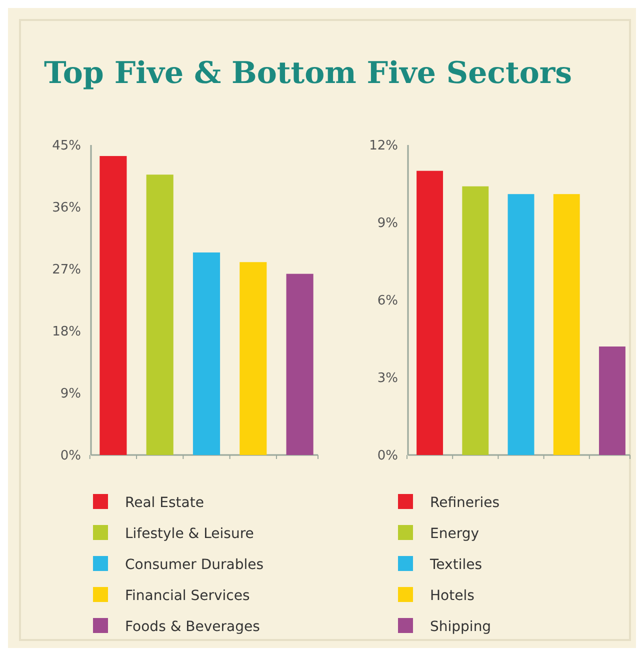 The width and height of the screenshot is (644, 651). What do you see at coordinates (455, 534) in the screenshot?
I see `legend-label: Energy` at bounding box center [455, 534].